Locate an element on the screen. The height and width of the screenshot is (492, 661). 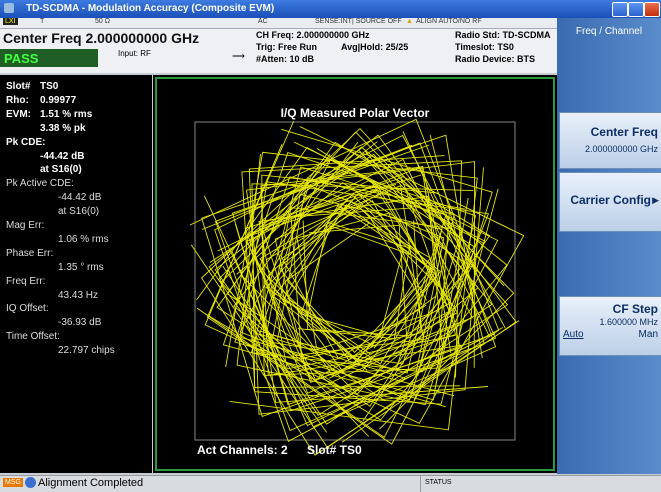
result-label: Phase Err: is located at coordinates (30, 253).